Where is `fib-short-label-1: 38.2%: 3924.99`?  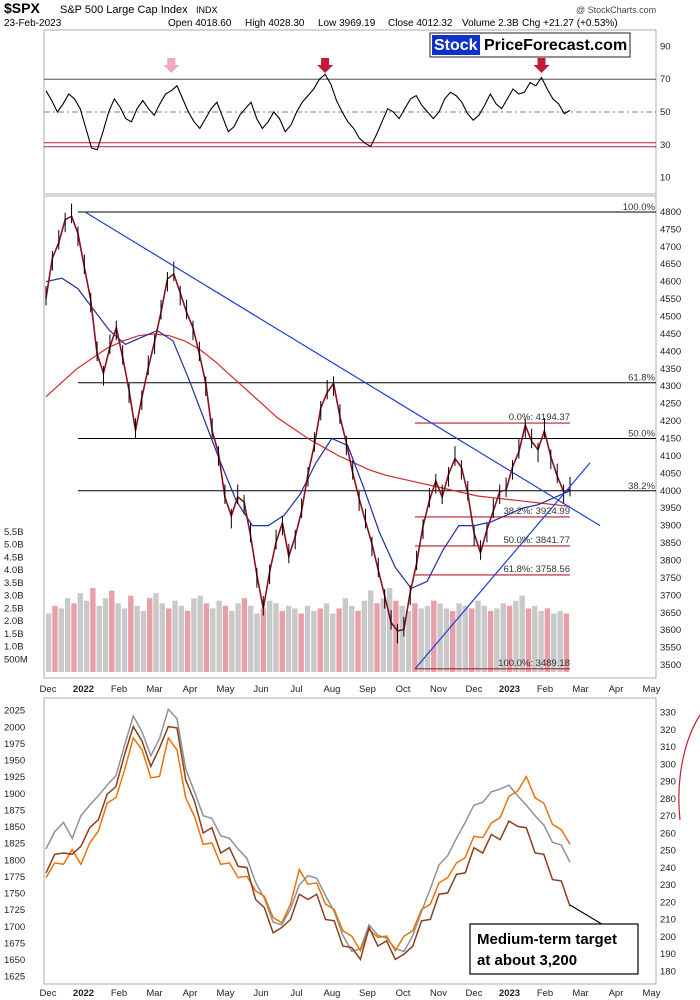
fib-short-label-1: 38.2%: 3924.99 is located at coordinates (536, 511).